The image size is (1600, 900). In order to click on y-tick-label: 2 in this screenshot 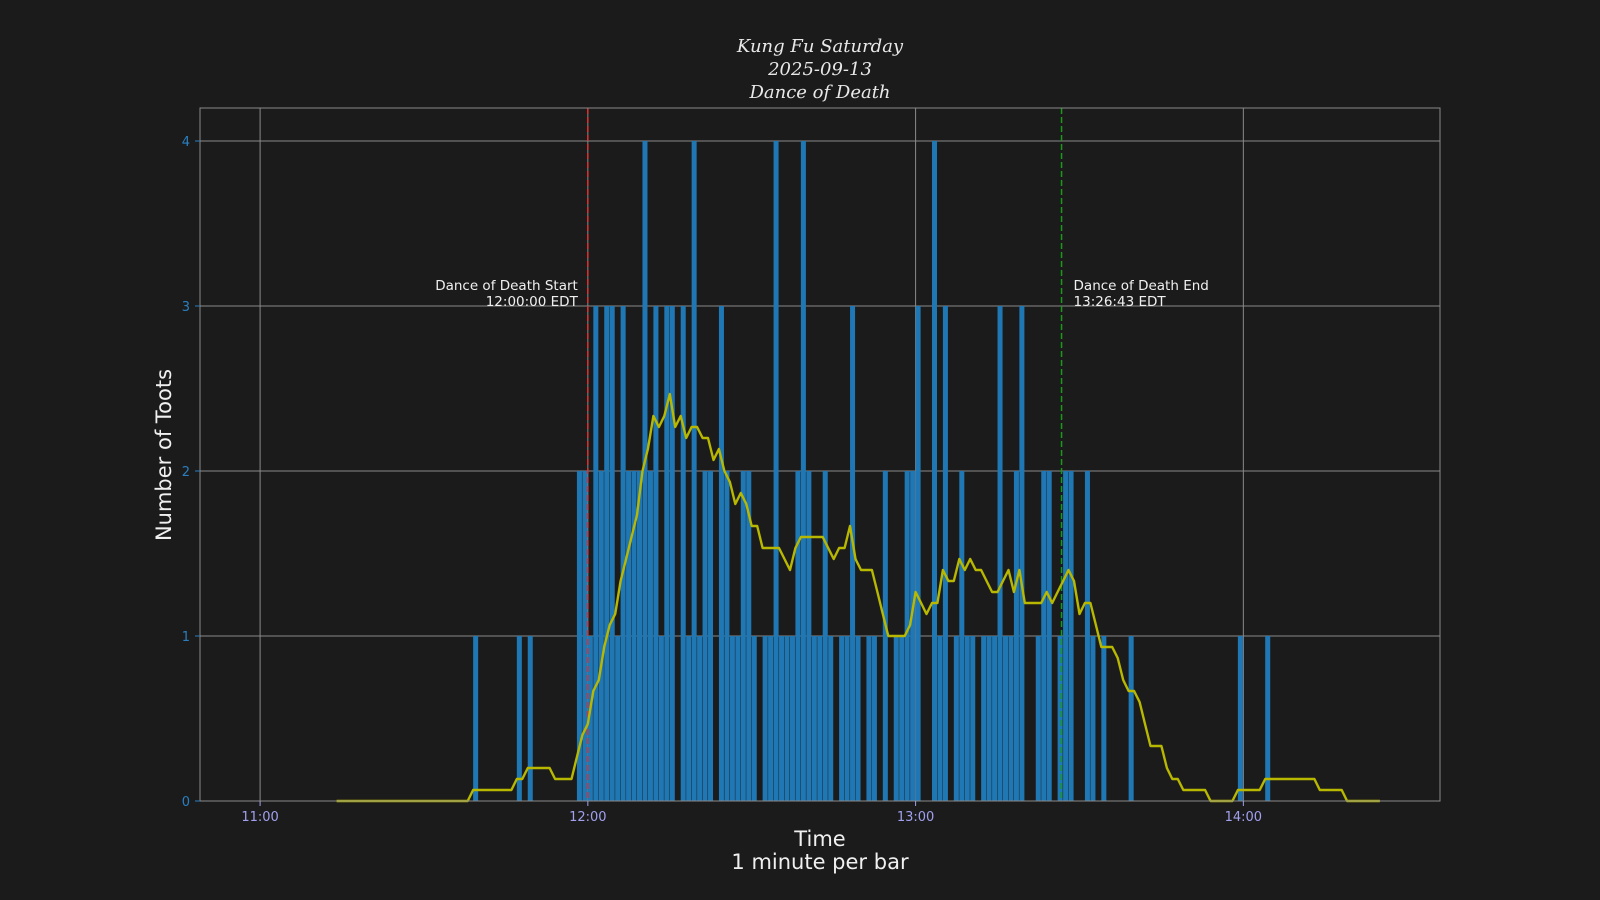, I will do `click(186, 472)`.